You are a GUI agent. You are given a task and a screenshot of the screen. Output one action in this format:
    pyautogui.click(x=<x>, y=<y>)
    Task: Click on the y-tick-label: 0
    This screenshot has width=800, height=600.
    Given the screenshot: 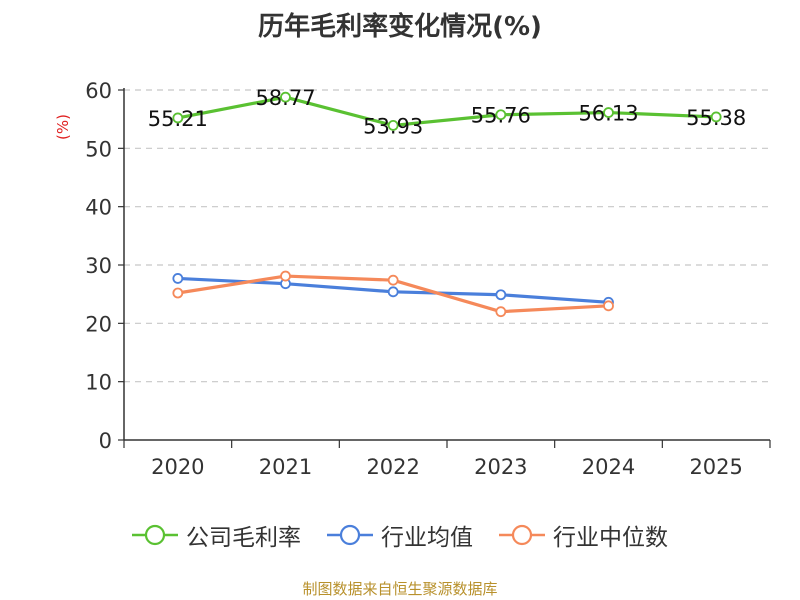 What is the action you would take?
    pyautogui.click(x=105, y=441)
    